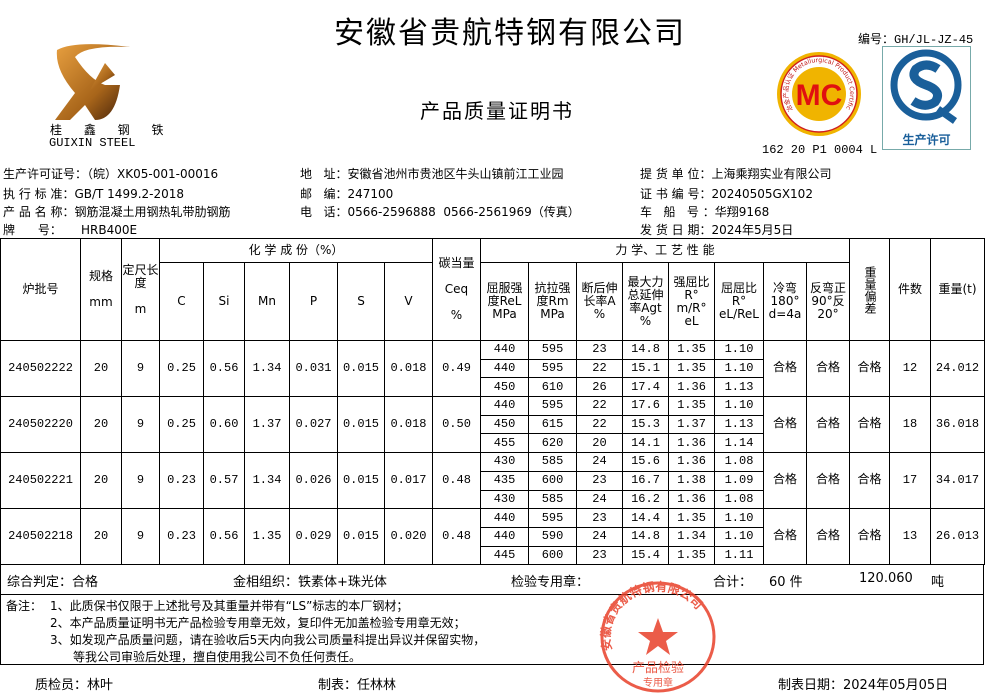  What do you see at coordinates (645, 387) in the screenshot?
I see `agt-cell: 17.4` at bounding box center [645, 387].